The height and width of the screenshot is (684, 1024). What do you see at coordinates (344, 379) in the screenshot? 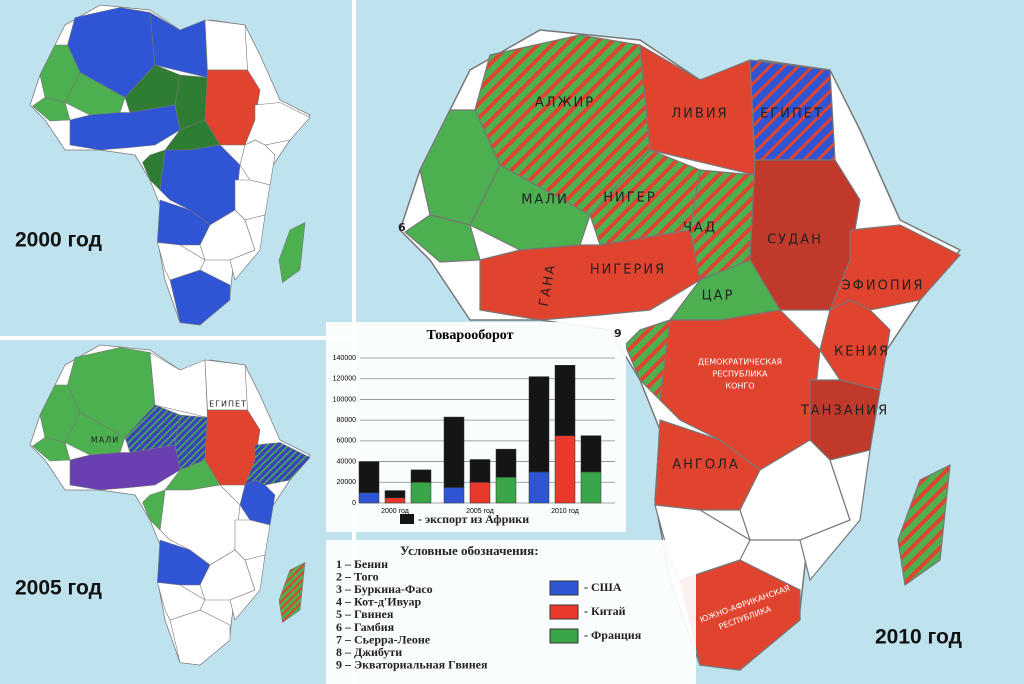
I see `y-tick-label: 120000` at bounding box center [344, 379].